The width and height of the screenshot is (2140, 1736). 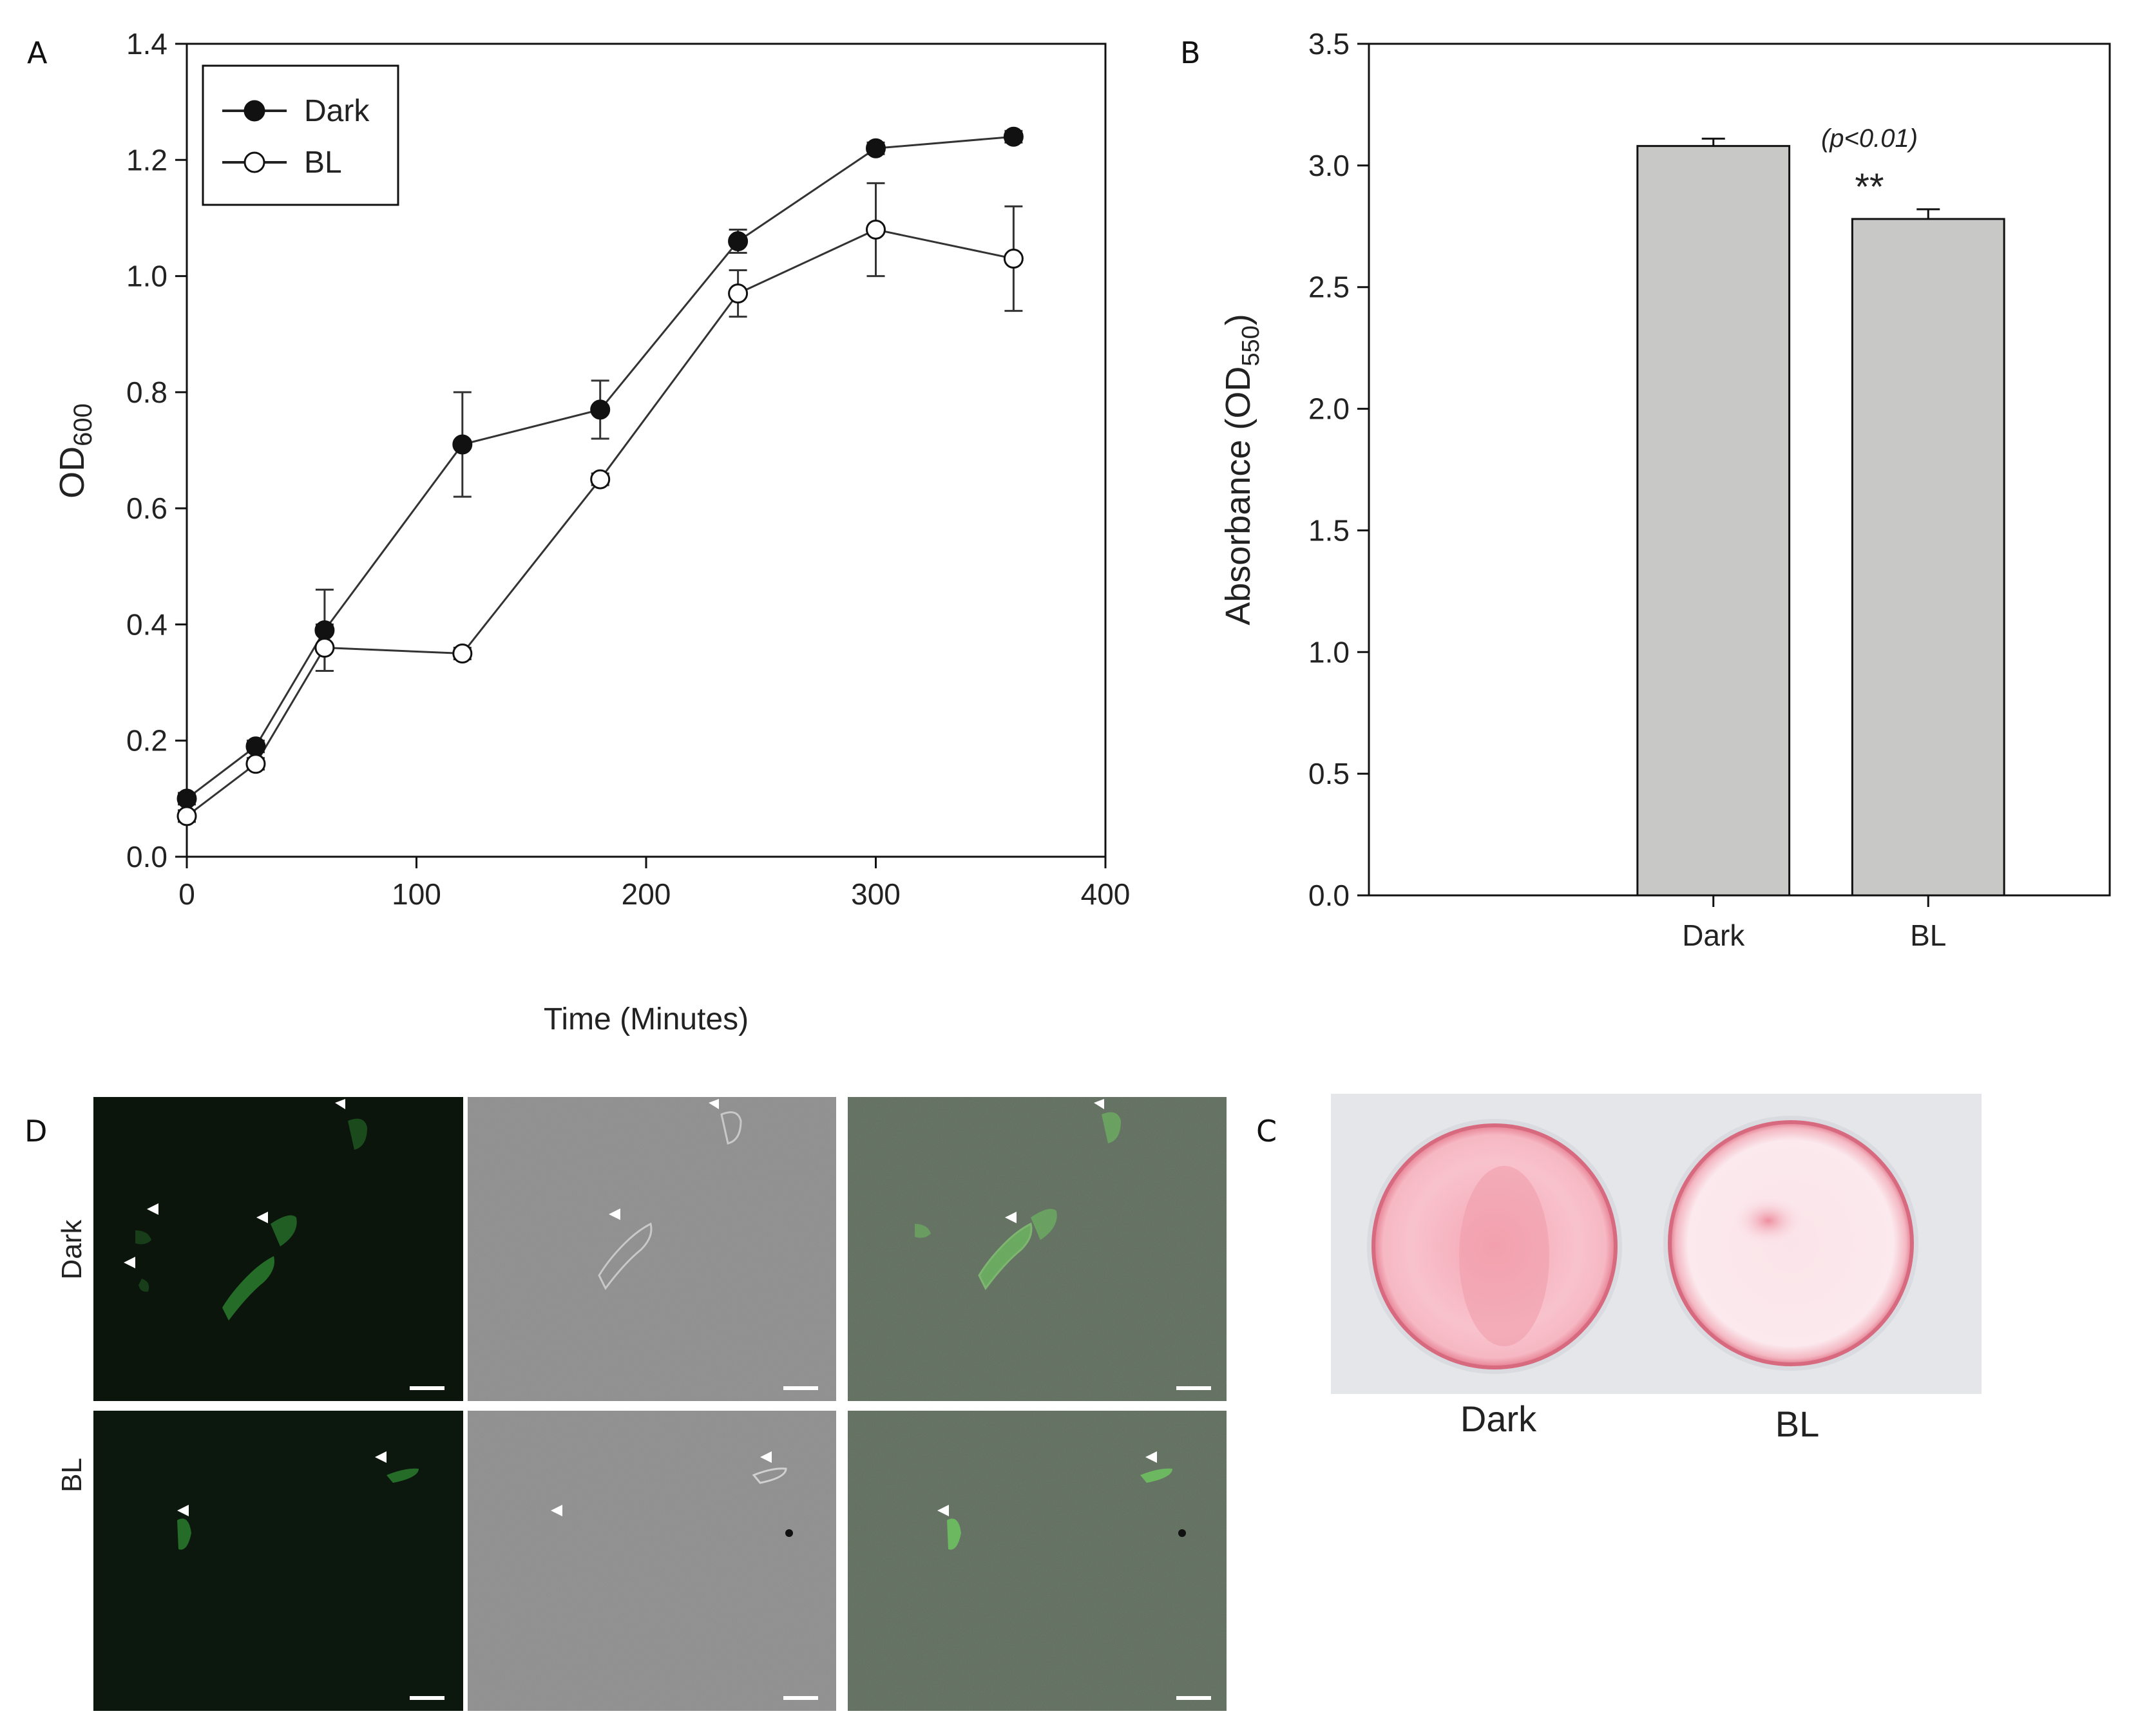 I want to click on micrograph-dark-dic, so click(x=652, y=1249).